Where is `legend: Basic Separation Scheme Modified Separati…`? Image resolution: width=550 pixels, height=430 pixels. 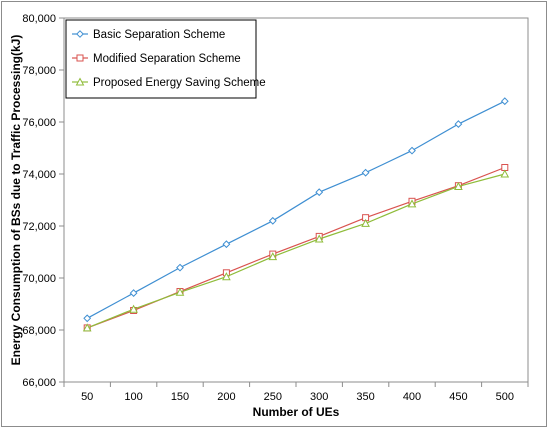 legend: Basic Separation Scheme Modified Separati… is located at coordinates (165, 59).